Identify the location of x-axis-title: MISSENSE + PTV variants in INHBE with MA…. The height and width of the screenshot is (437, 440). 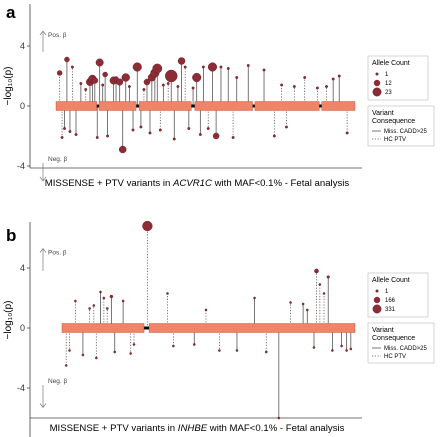
(197, 428).